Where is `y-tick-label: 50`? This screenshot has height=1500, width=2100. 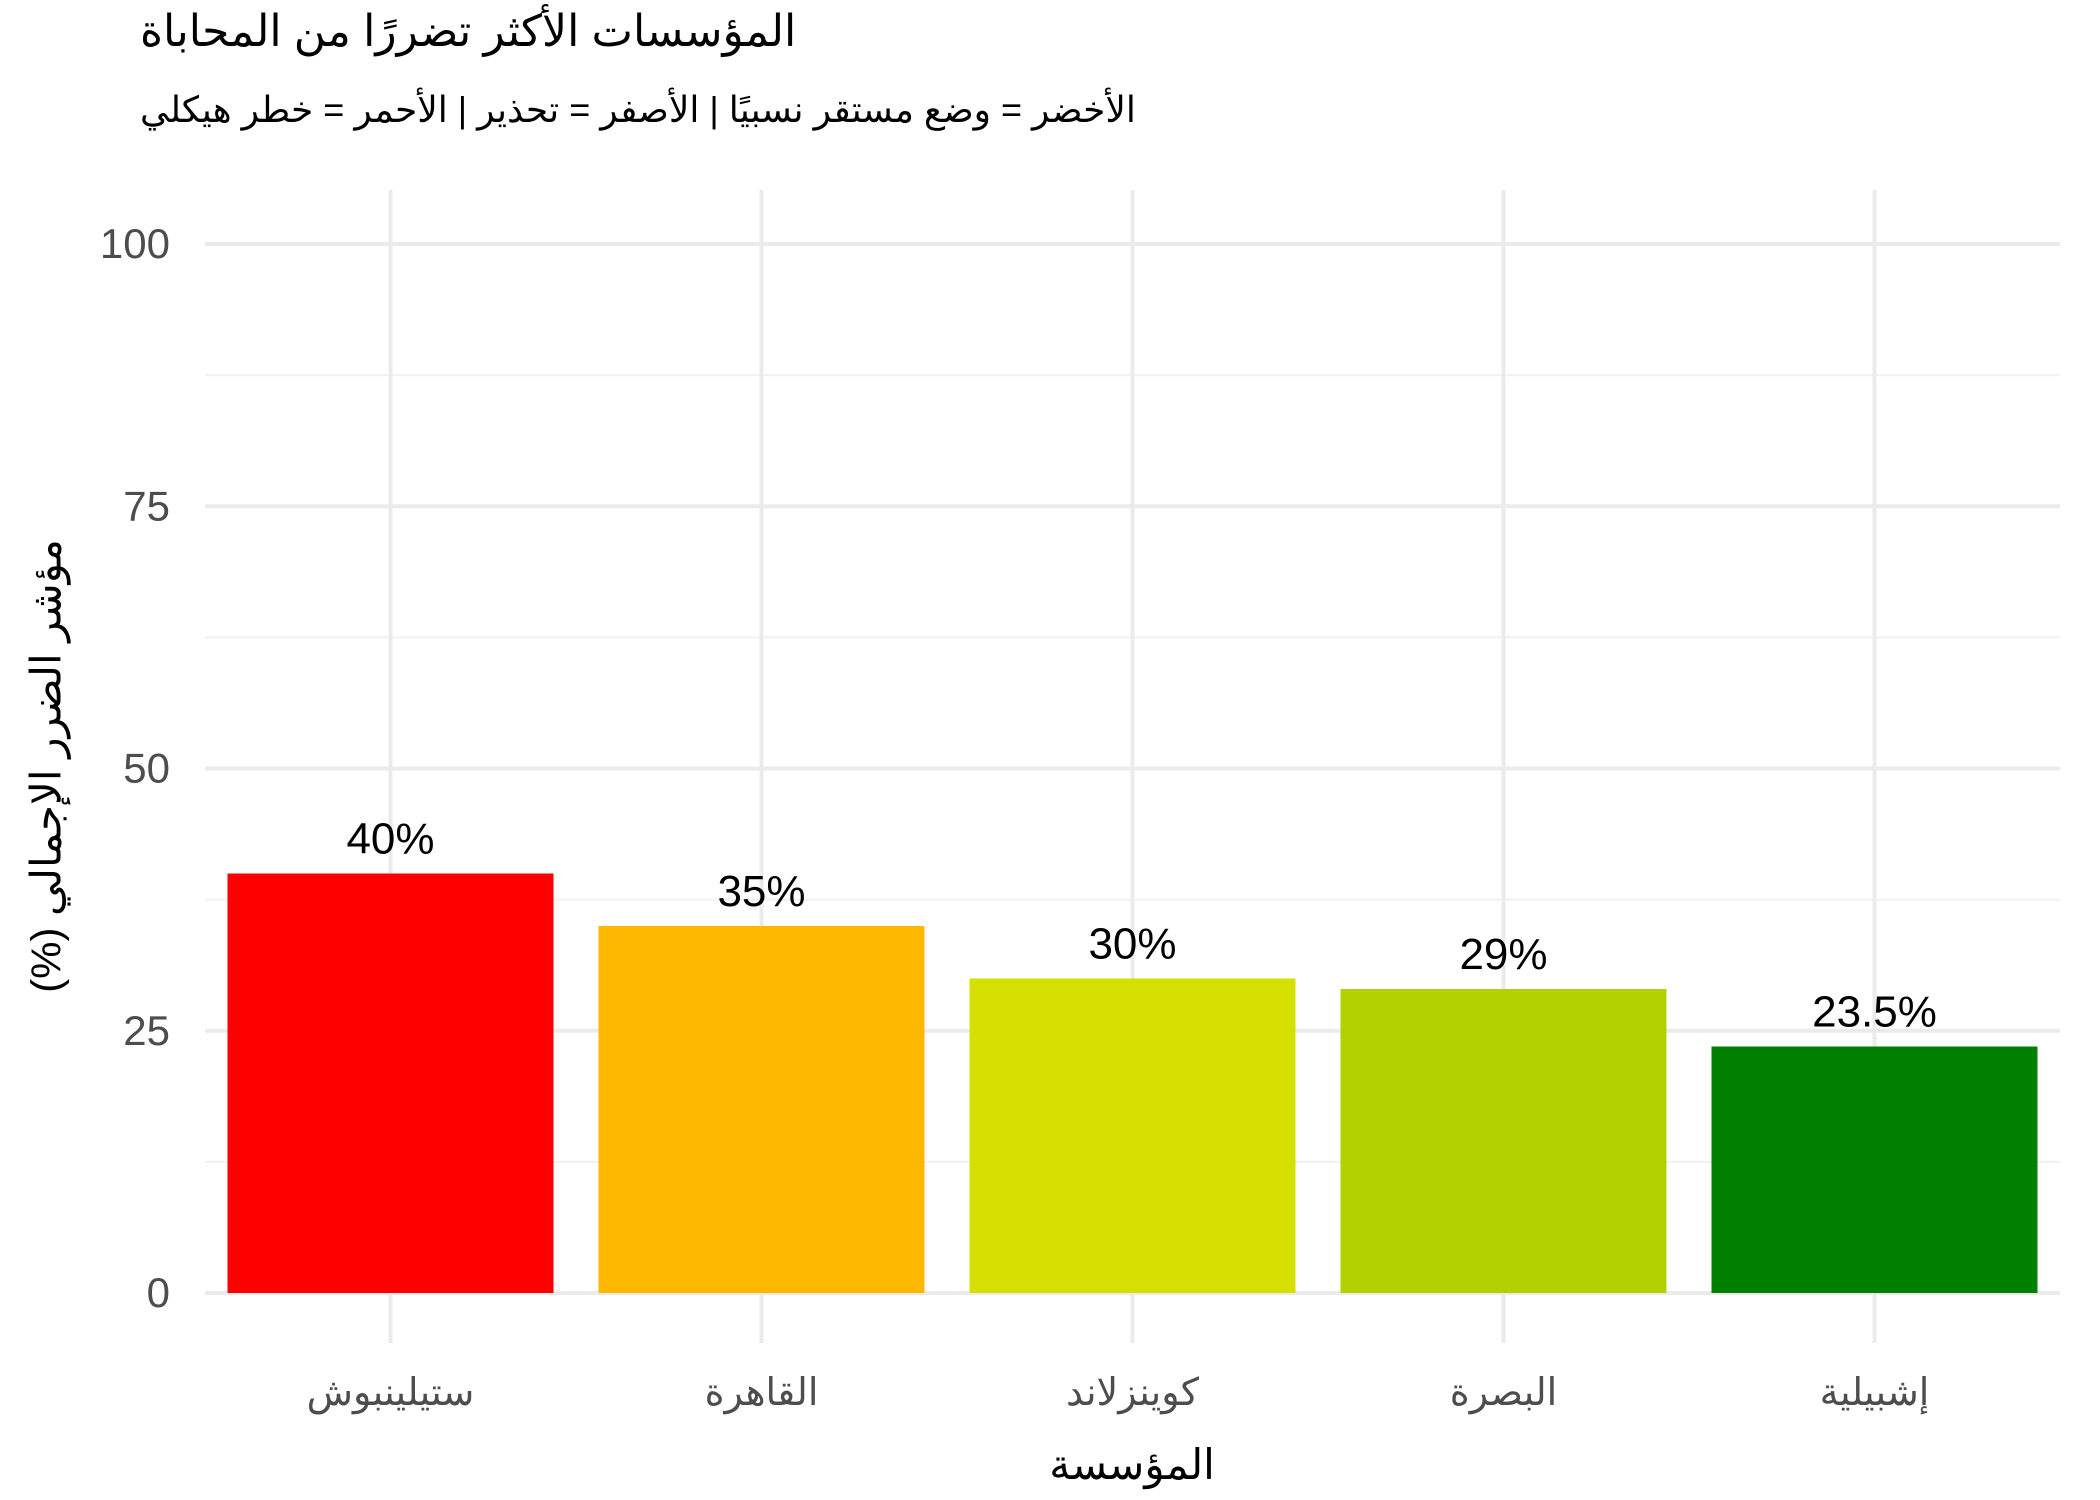 y-tick-label: 50 is located at coordinates (146, 768).